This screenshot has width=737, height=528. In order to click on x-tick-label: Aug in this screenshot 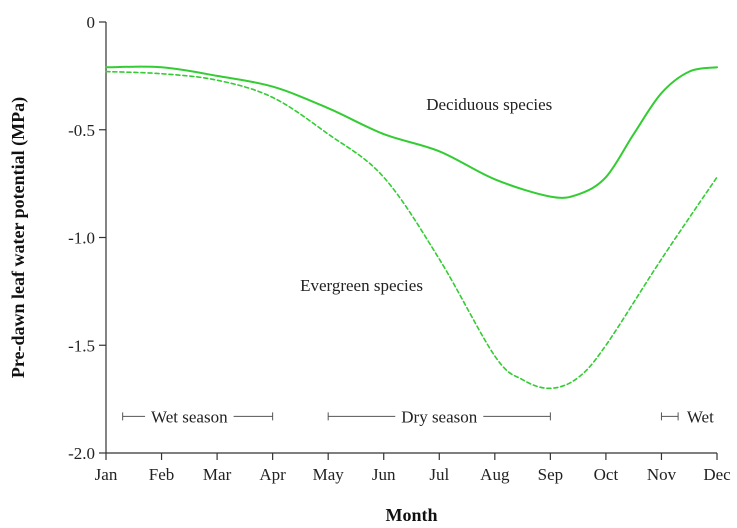, I will do `click(495, 474)`.